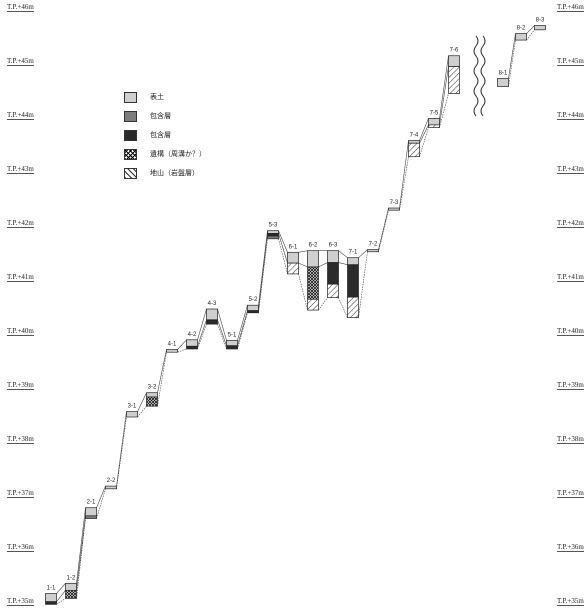  I want to click on pit-label: 7-6, so click(454, 51).